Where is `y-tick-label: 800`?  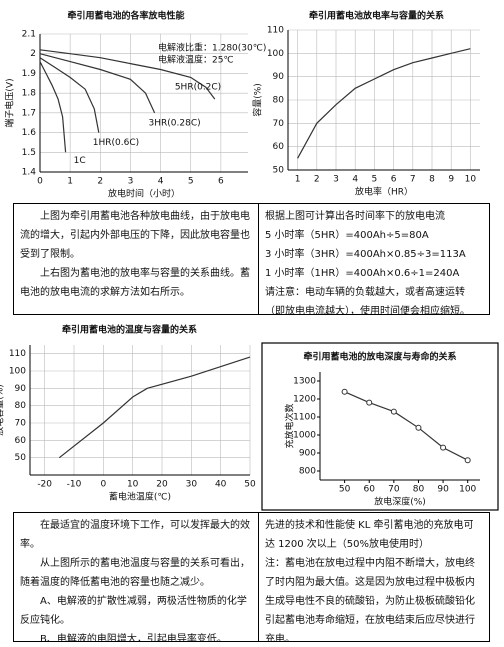 y-tick-label: 800 is located at coordinates (307, 472).